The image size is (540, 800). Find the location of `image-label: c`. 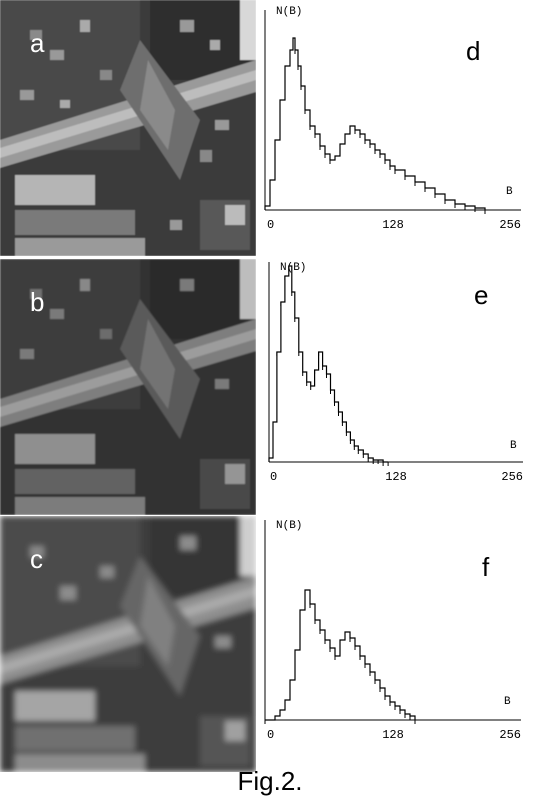

image-label: c is located at coordinates (36, 559).